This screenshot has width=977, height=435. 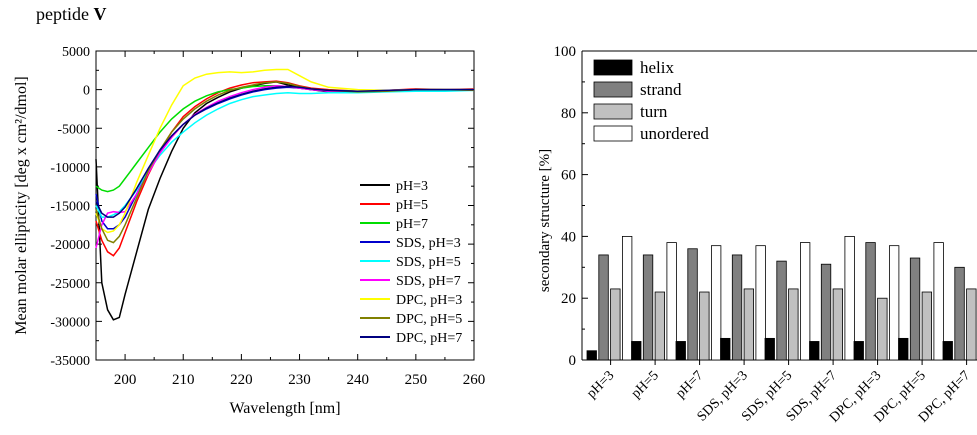 What do you see at coordinates (429, 338) in the screenshot?
I see `legend-label: DPC, pH=7` at bounding box center [429, 338].